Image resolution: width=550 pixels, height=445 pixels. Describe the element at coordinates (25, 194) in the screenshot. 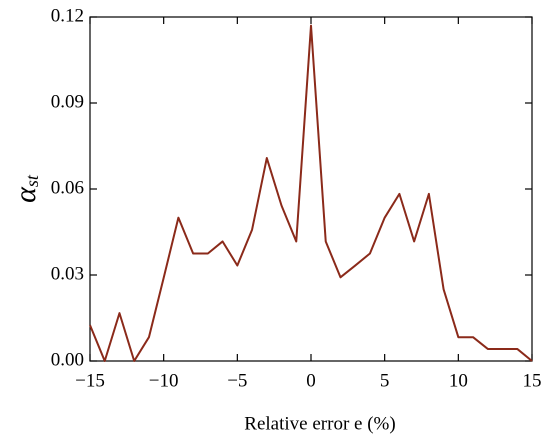

I see `y-label-symbol: α` at that location.